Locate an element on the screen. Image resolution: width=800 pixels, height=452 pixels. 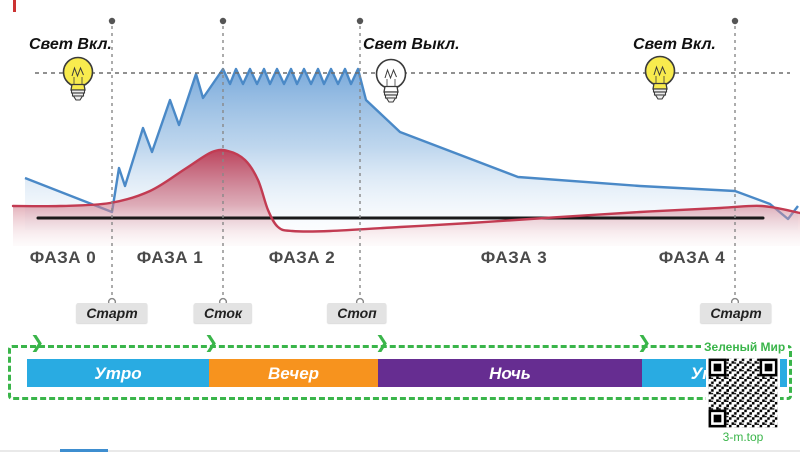
cycle-segments: Утро Вечер Ночь Утро is located at coordinates (407, 373).